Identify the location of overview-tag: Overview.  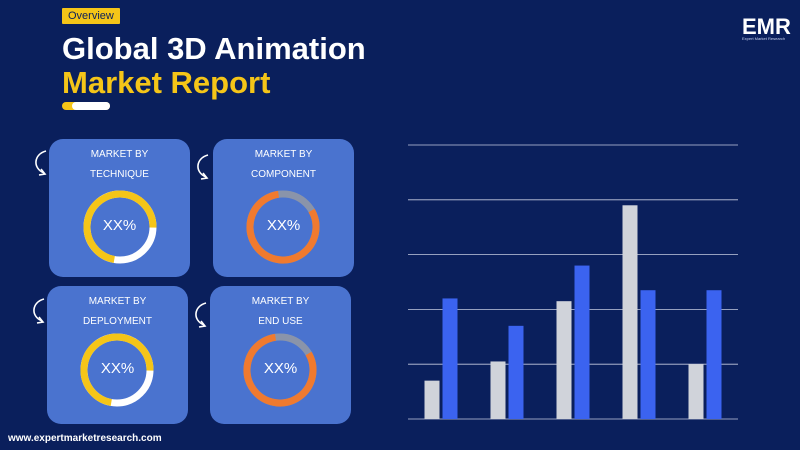
(91, 16).